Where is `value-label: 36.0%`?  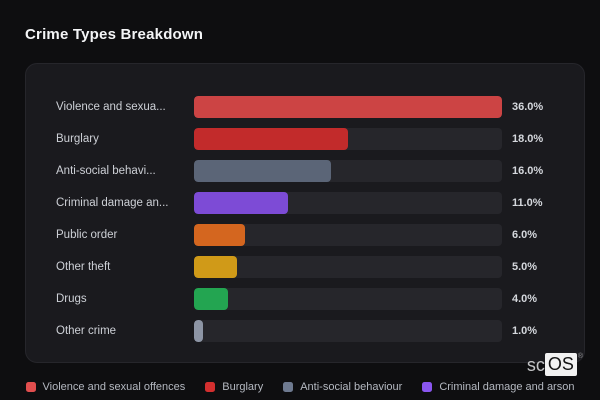
value-label: 36.0% is located at coordinates (528, 107).